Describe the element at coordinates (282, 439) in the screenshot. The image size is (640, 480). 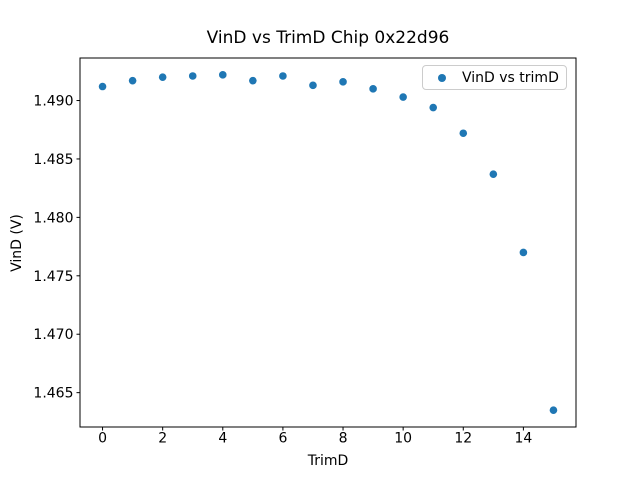
I see `x-tick-label: 6` at that location.